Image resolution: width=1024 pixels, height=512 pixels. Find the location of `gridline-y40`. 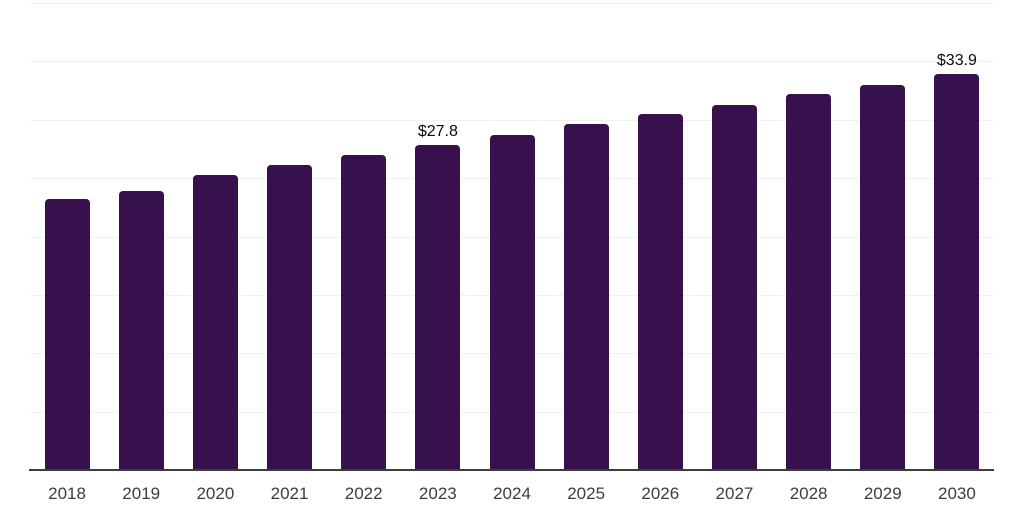

gridline-y40 is located at coordinates (512, 3).